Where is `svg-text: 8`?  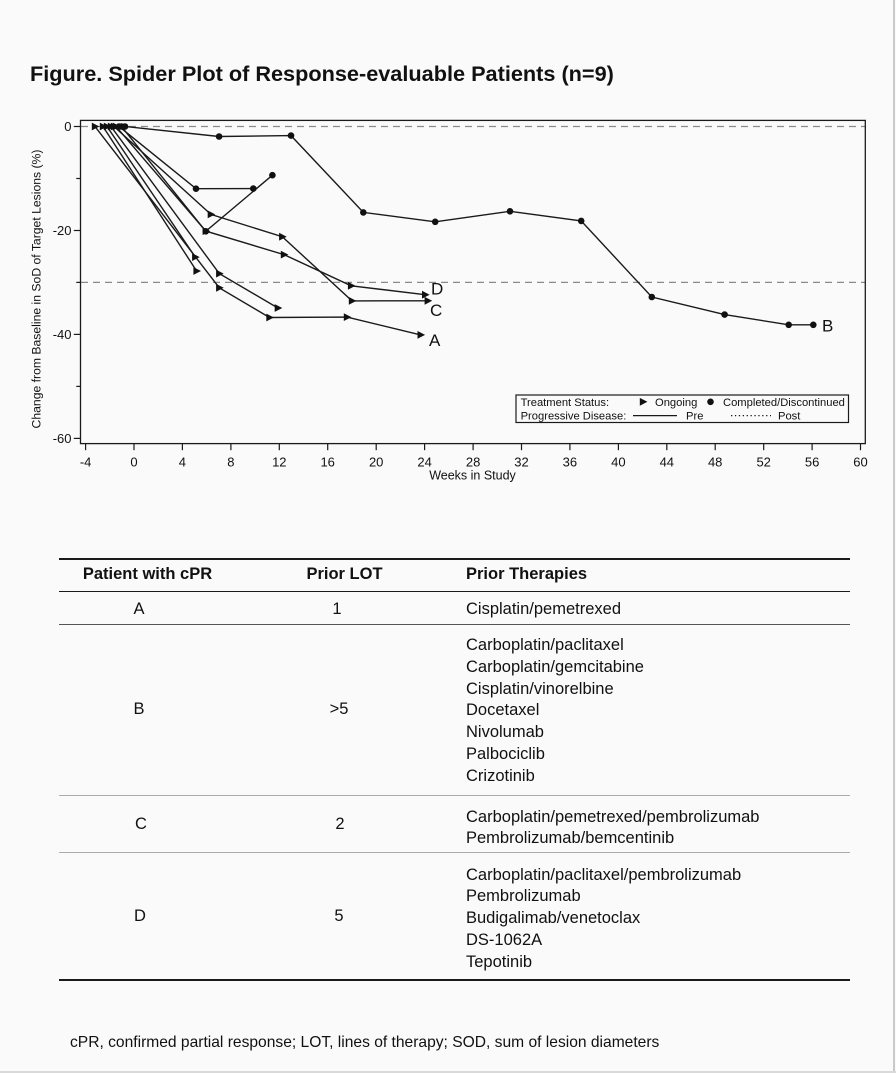 svg-text: 8 is located at coordinates (230, 462).